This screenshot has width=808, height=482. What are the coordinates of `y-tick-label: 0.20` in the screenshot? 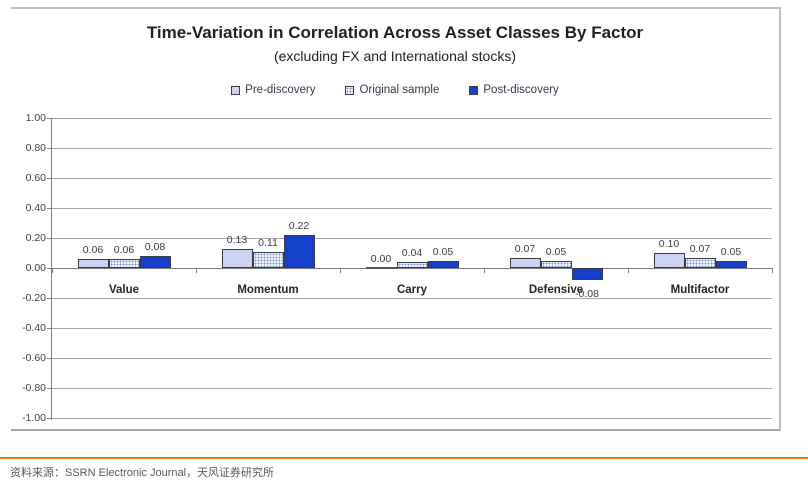 It's located at (35, 238).